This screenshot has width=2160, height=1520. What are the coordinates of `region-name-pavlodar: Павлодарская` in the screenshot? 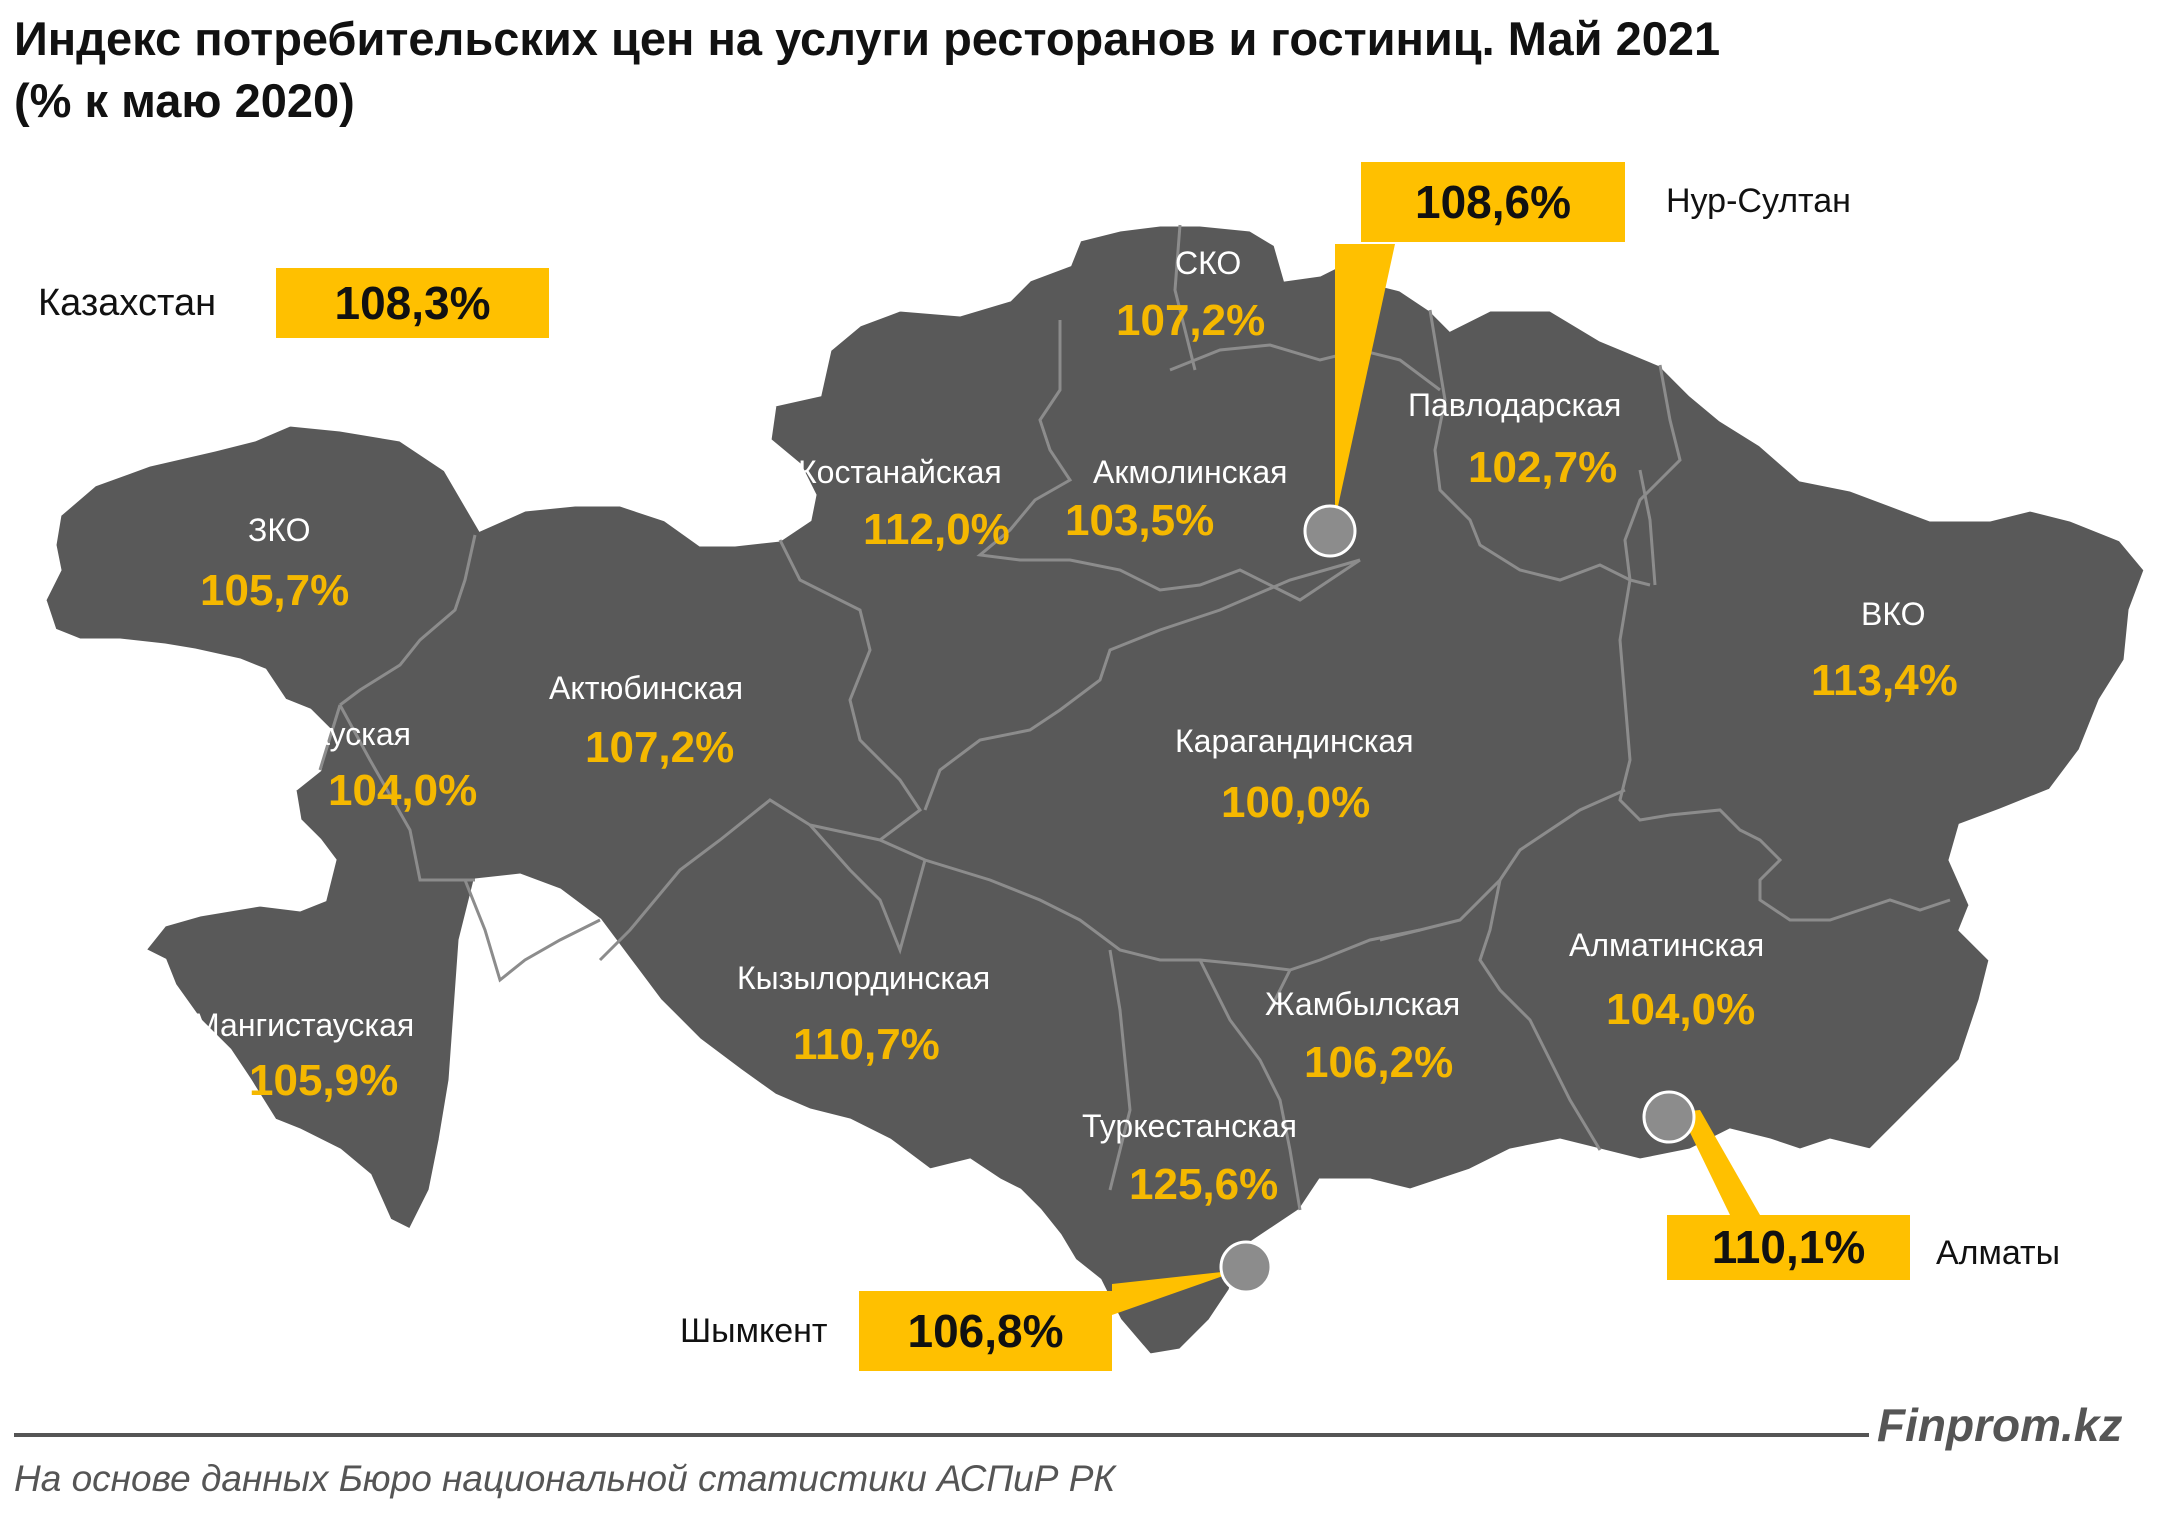 It's located at (1515, 405).